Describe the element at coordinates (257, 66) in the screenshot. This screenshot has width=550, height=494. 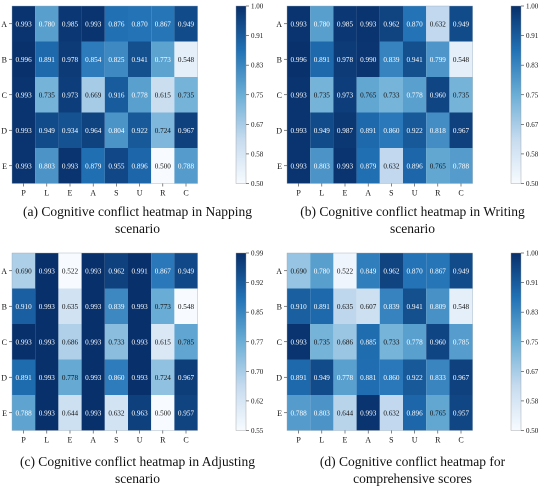
I see `colorbar-tick-label: 0.83` at that location.